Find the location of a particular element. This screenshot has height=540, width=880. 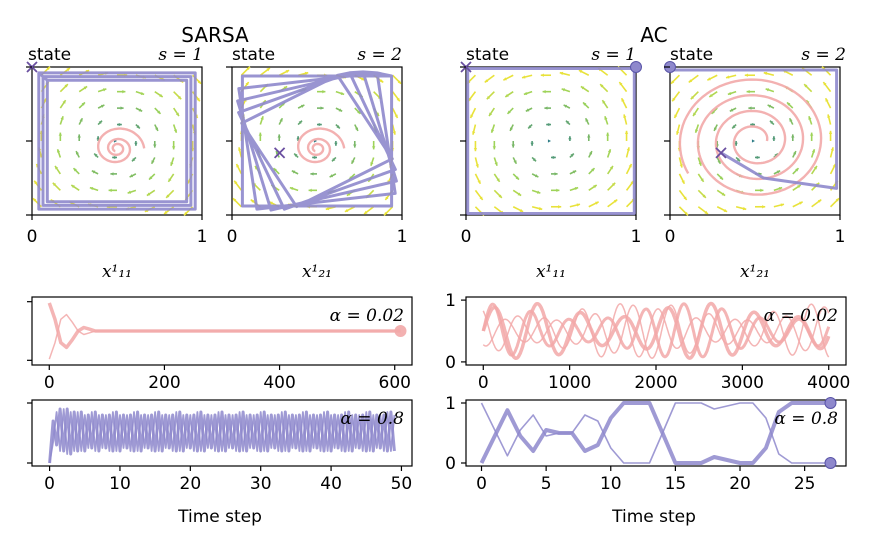

end-marker is located at coordinates (830, 463).